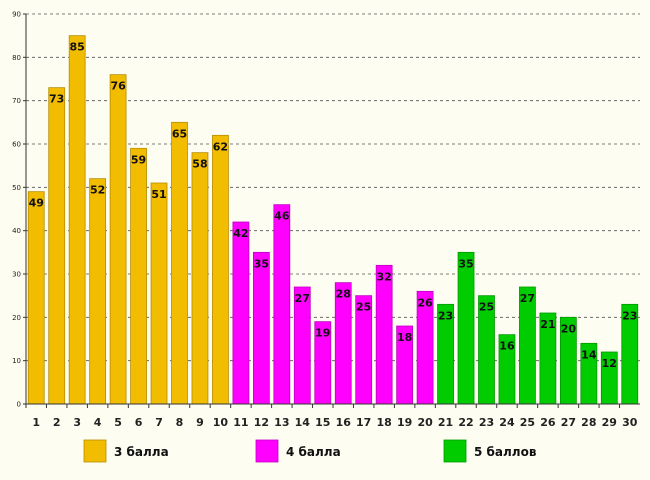 The image size is (650, 480). What do you see at coordinates (16, 58) in the screenshot?
I see `y-tick-label-80: 80` at bounding box center [16, 58].